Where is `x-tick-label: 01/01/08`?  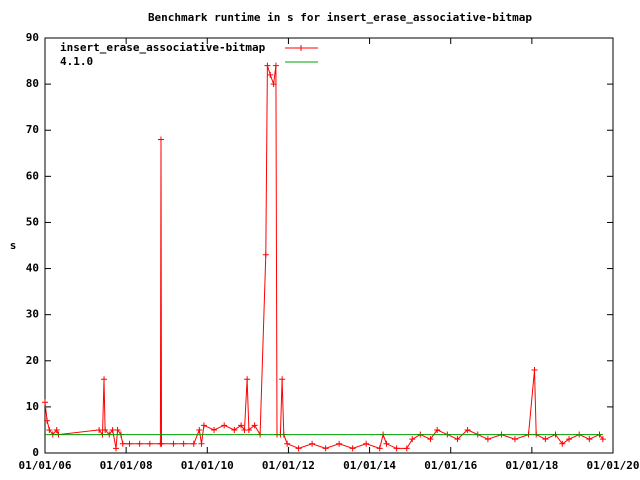
x-tick-label: 01/01/08 is located at coordinates (126, 465).